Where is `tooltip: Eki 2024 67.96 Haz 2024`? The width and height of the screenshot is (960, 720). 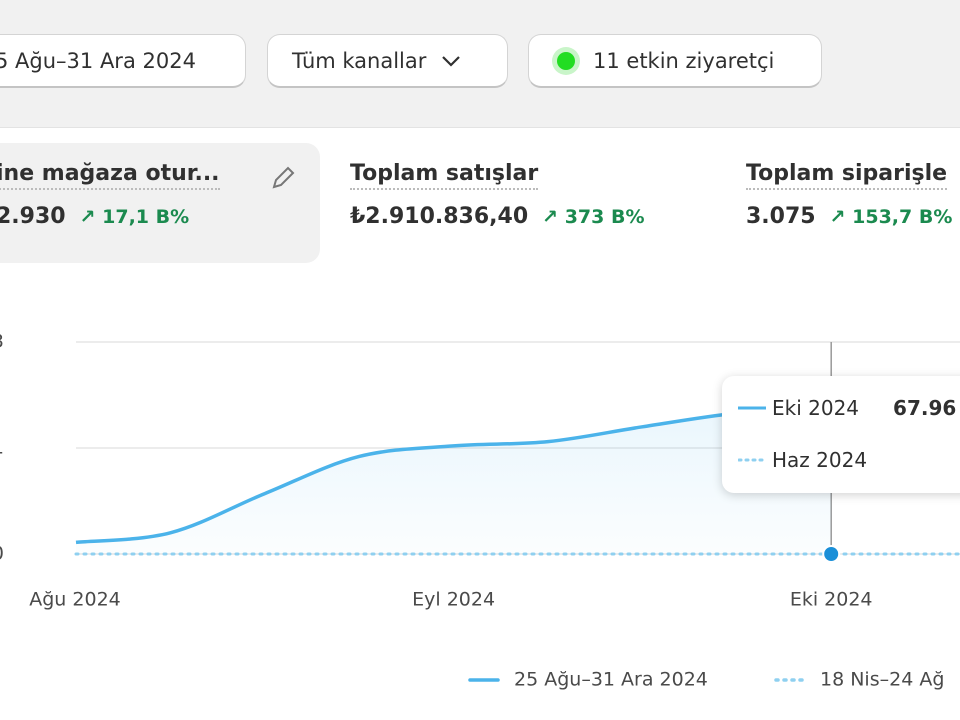
tooltip: Eki 2024 67.96 Haz 2024 is located at coordinates (841, 434).